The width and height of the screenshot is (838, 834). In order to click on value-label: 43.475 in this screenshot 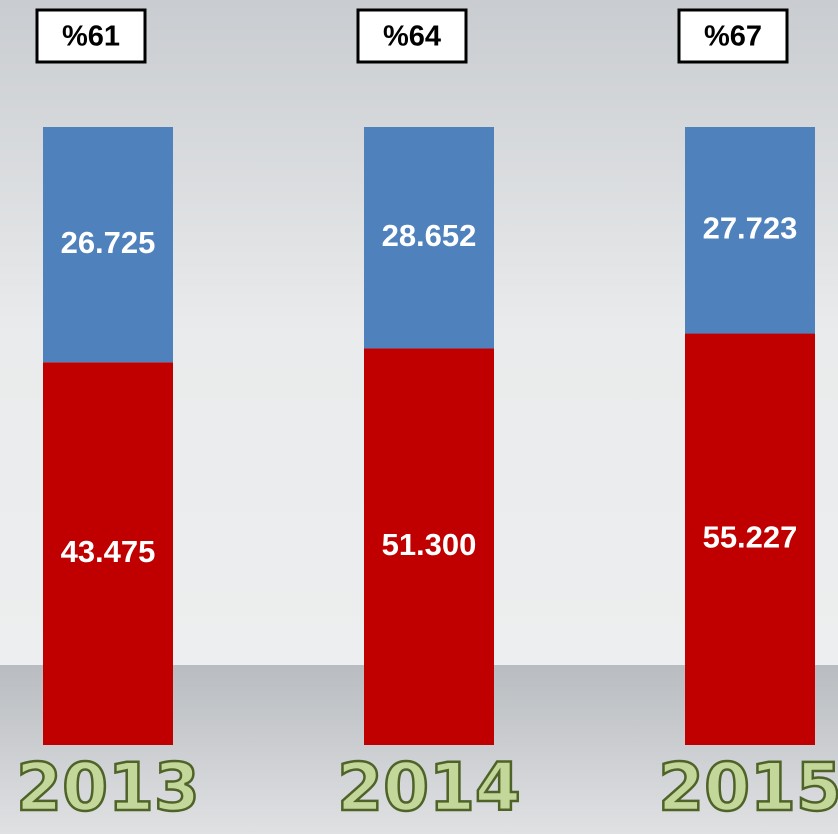, I will do `click(108, 551)`.